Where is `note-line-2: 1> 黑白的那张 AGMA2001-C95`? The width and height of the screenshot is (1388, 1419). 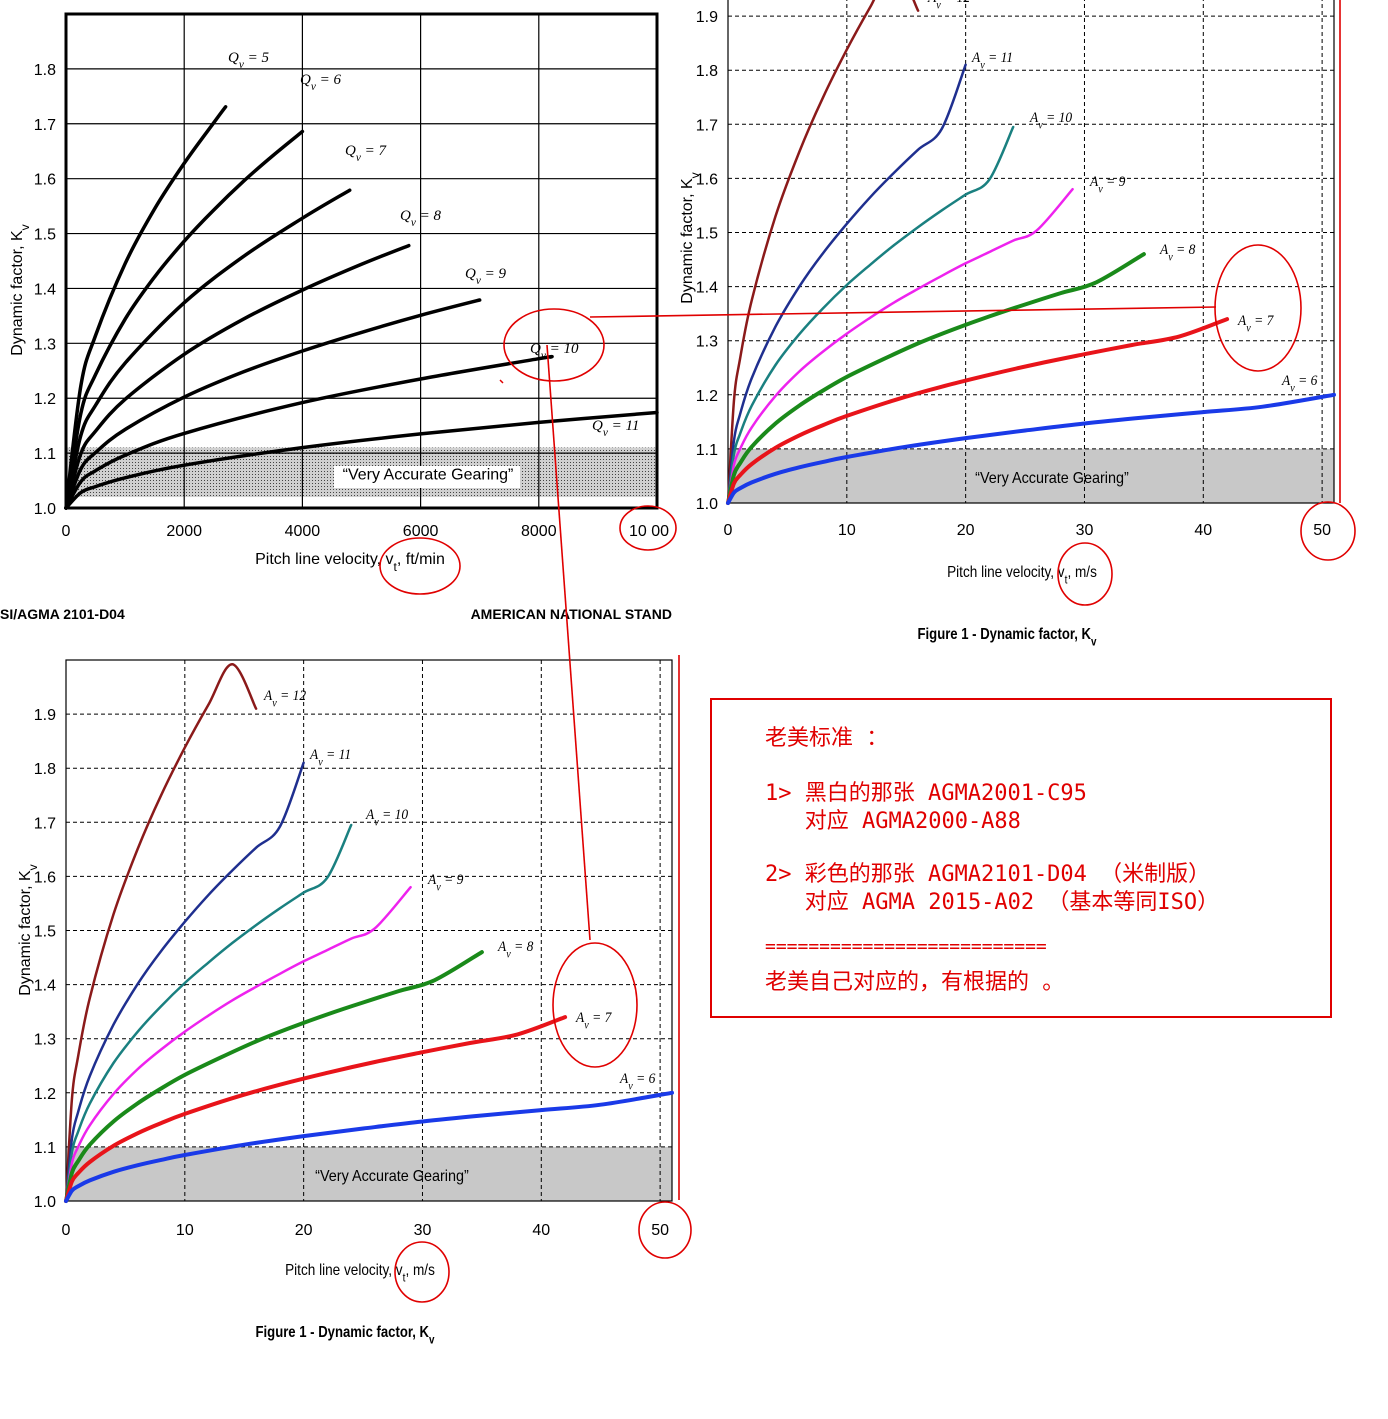 note-line-2: 1> 黑白的那张 AGMA2001-C95 is located at coordinates (926, 793).